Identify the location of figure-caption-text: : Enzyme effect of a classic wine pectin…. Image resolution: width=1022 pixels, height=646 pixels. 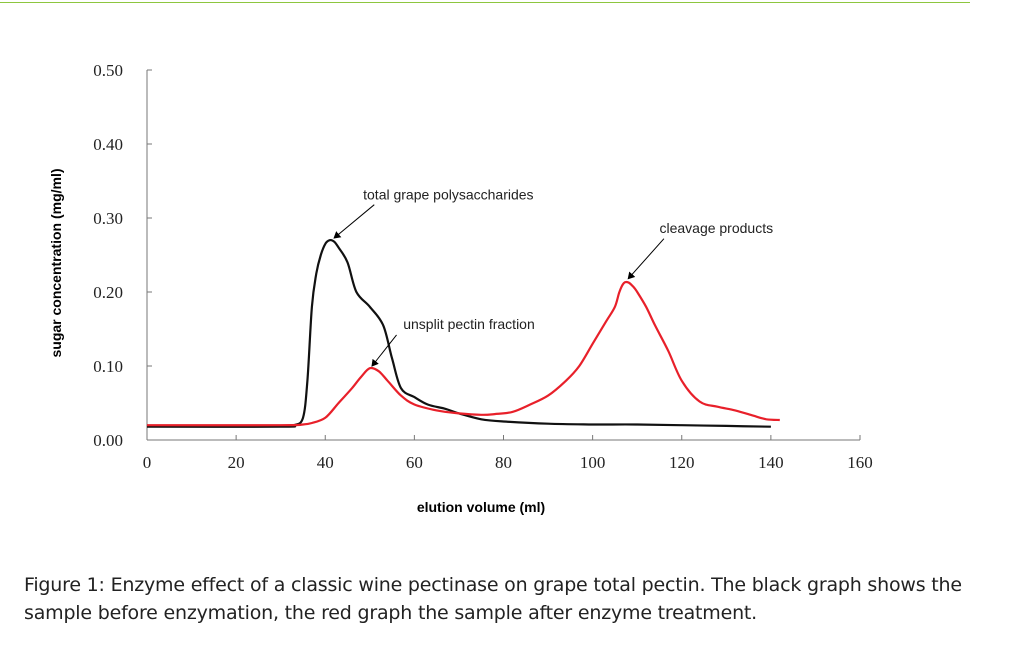
(493, 599).